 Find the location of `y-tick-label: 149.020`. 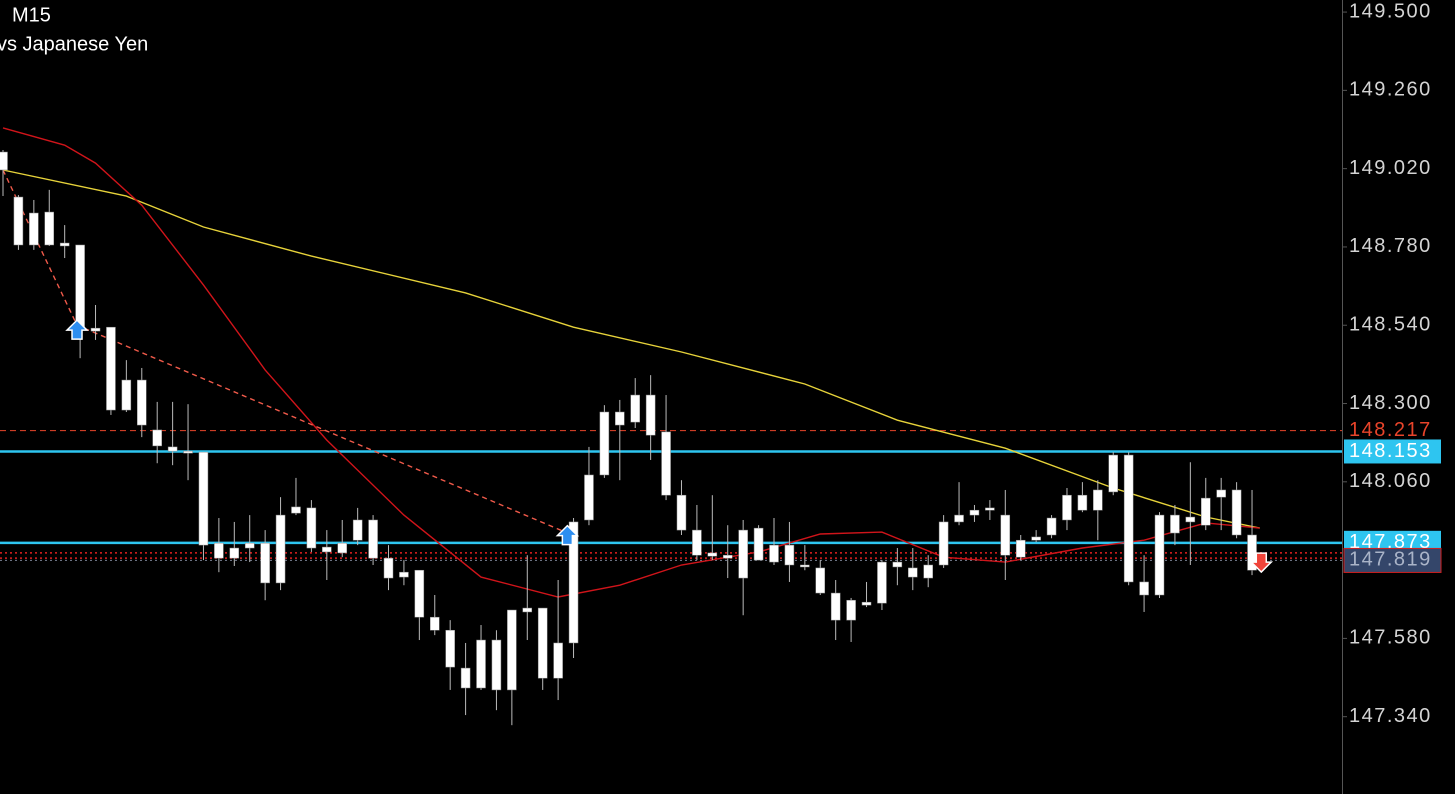

y-tick-label: 149.020 is located at coordinates (1390, 168).